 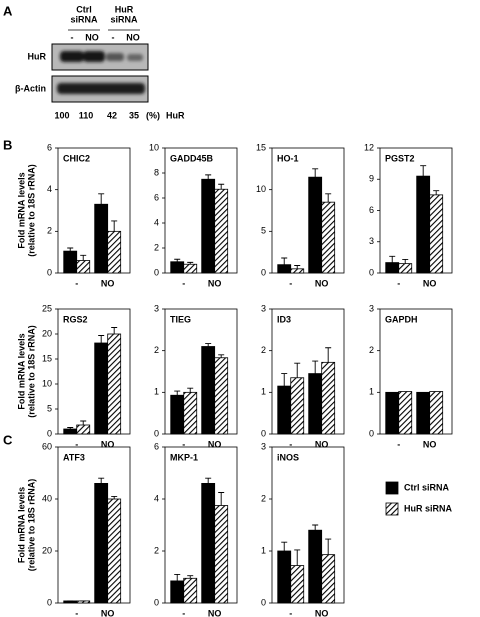 What do you see at coordinates (401, 319) in the screenshot?
I see `chart-title: GAPDH` at bounding box center [401, 319].